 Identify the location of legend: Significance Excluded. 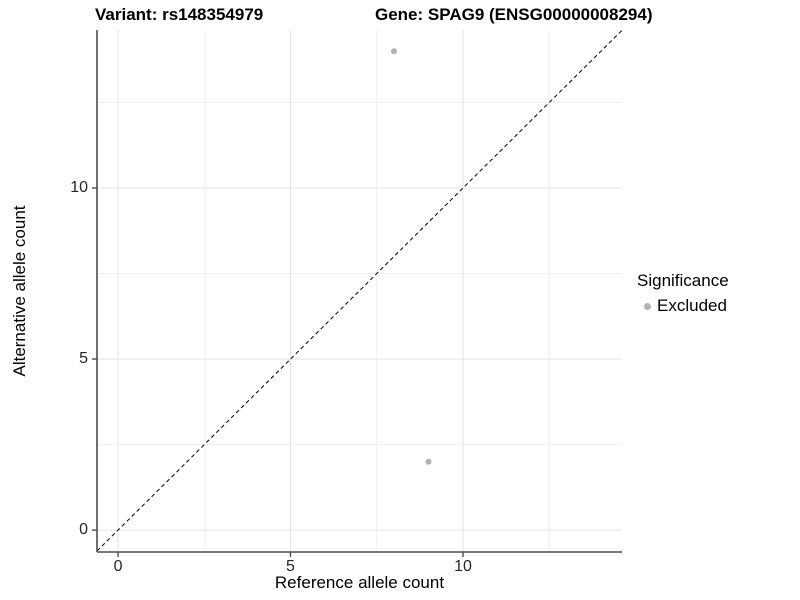
(683, 293).